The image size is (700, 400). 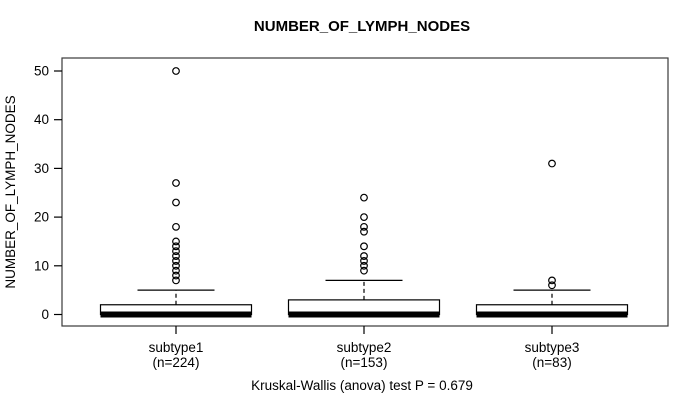 I want to click on stat-test-caption: Kruskal-Wallis (anova) test P = 0.679, so click(x=362, y=385).